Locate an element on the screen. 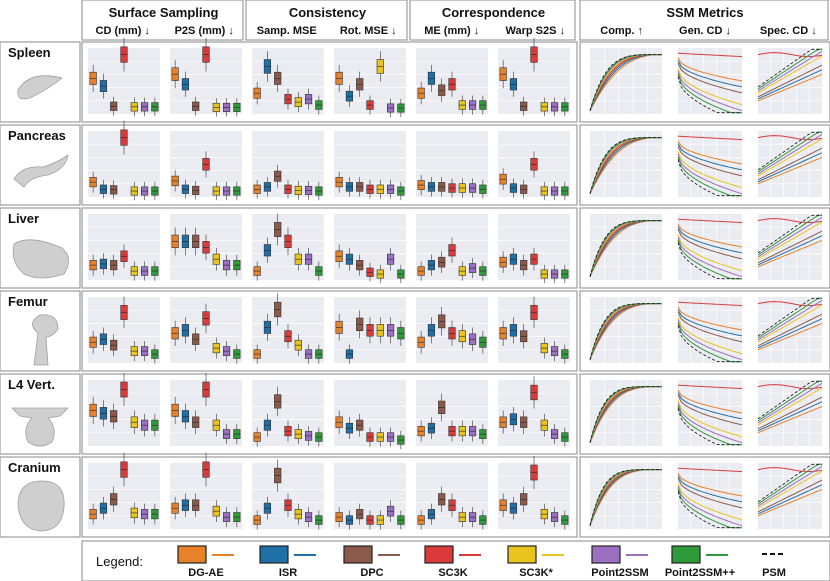 The width and height of the screenshot is (830, 581). legend-label: ISR is located at coordinates (288, 573).